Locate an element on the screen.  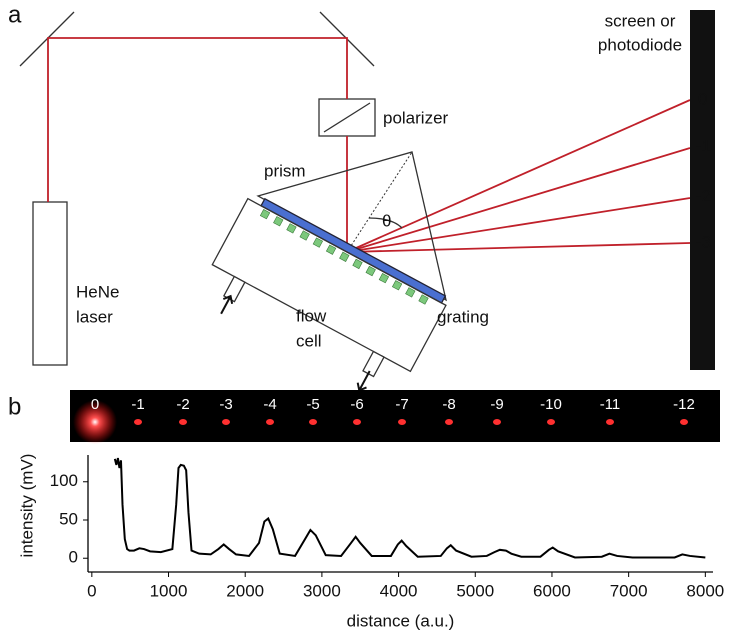
x-tick-label: 0 is located at coordinates (91, 590).